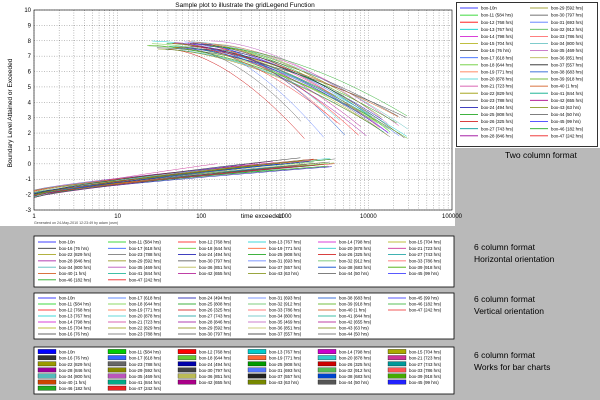 The height and width of the screenshot is (400, 600). I want to click on y-tick-label: 5, so click(30, 88).